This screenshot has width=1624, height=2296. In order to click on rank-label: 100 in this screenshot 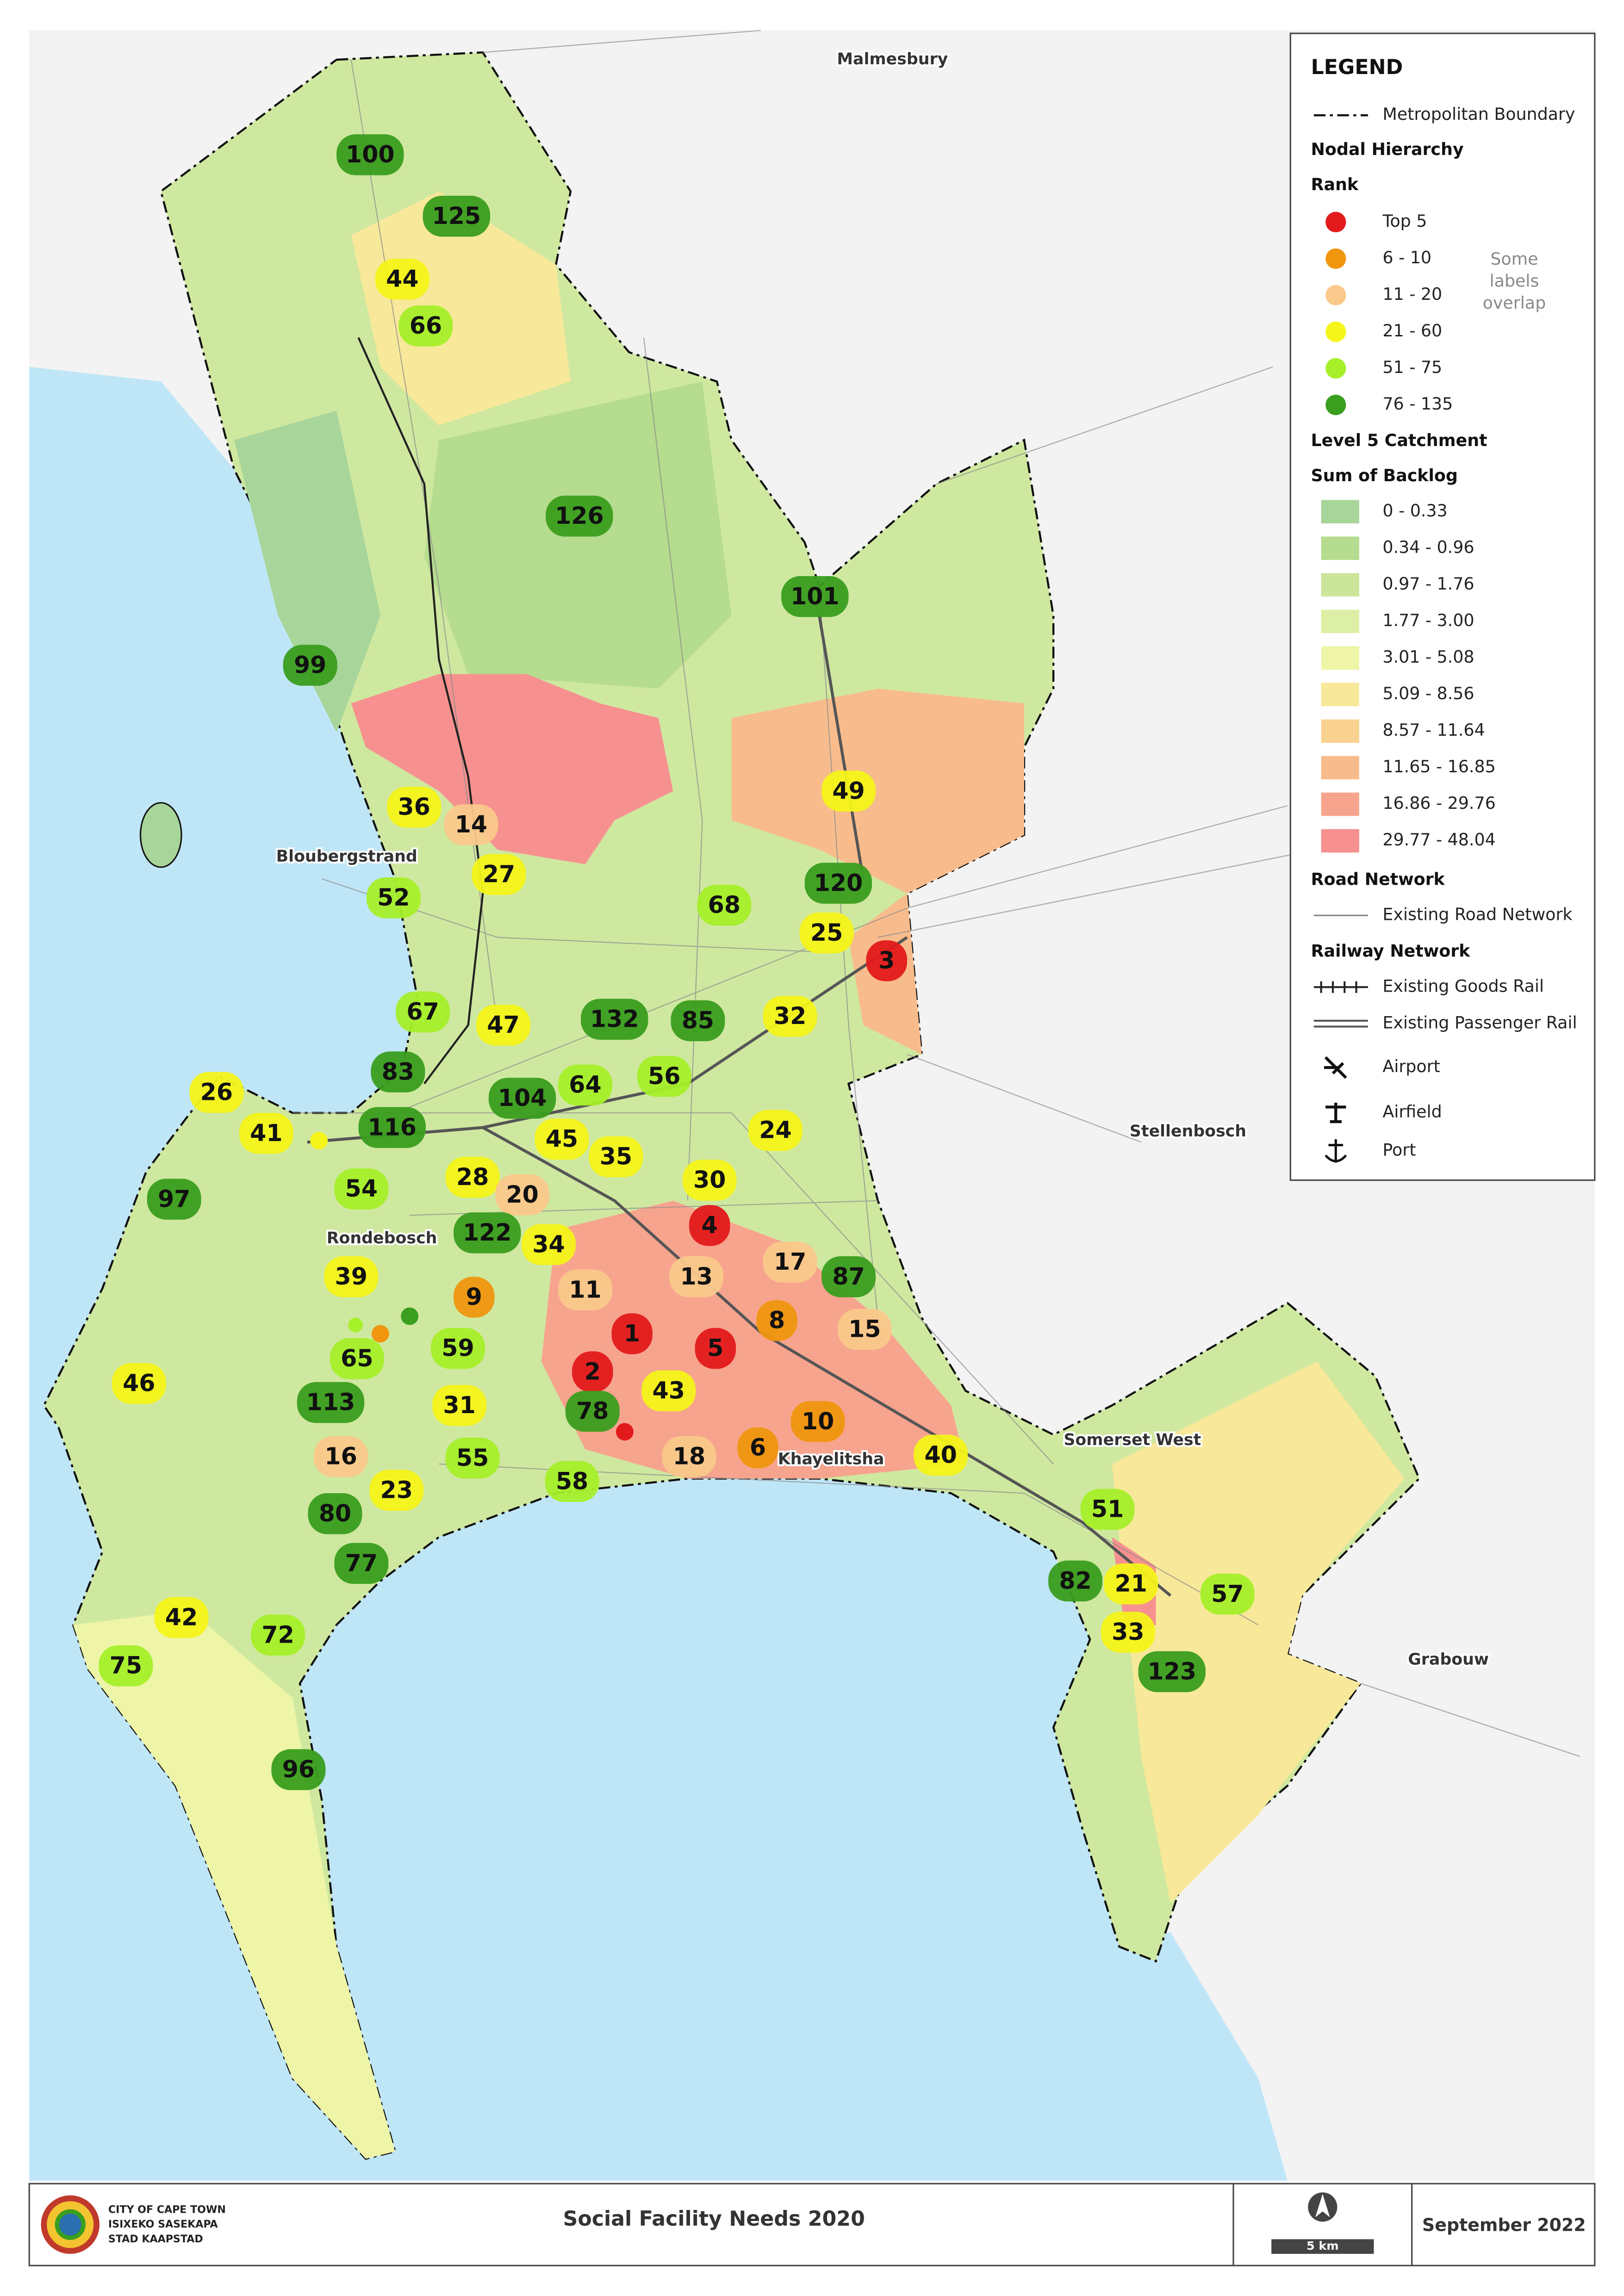, I will do `click(370, 155)`.